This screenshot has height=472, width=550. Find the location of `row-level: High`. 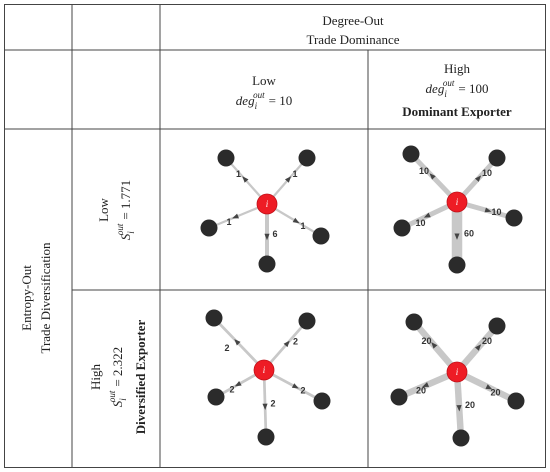

row-level: High is located at coordinates (95, 377).